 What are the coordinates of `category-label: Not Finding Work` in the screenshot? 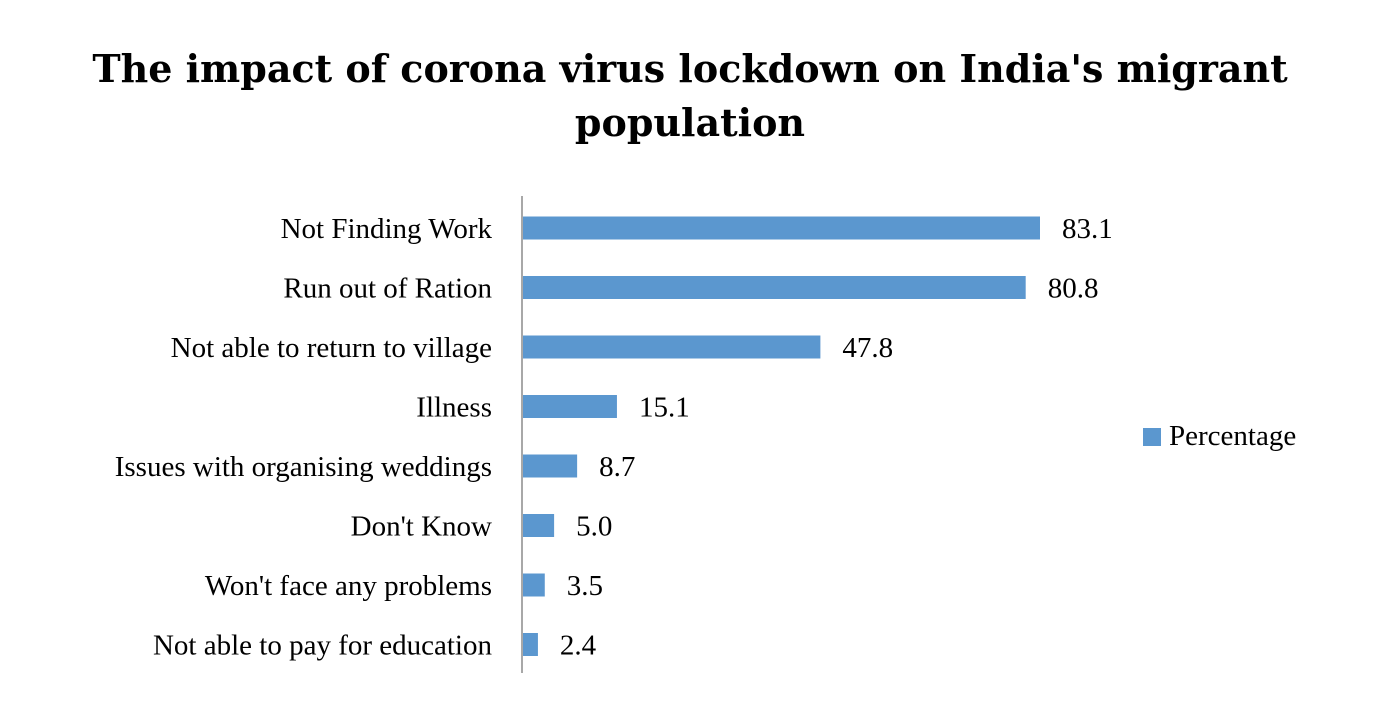 It's located at (387, 229).